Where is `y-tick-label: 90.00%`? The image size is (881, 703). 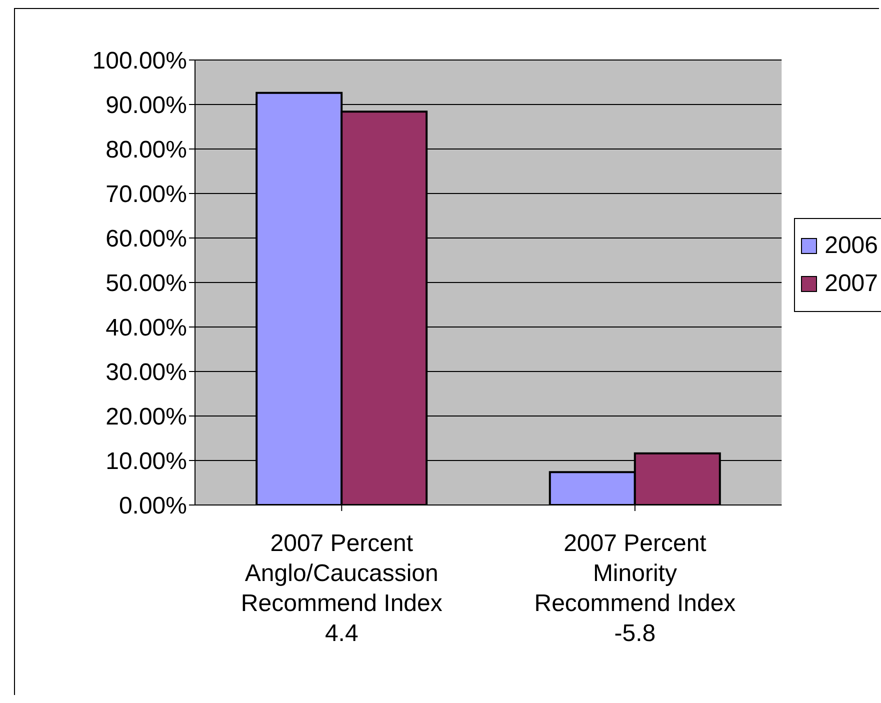
y-tick-label: 90.00% is located at coordinates (146, 106).